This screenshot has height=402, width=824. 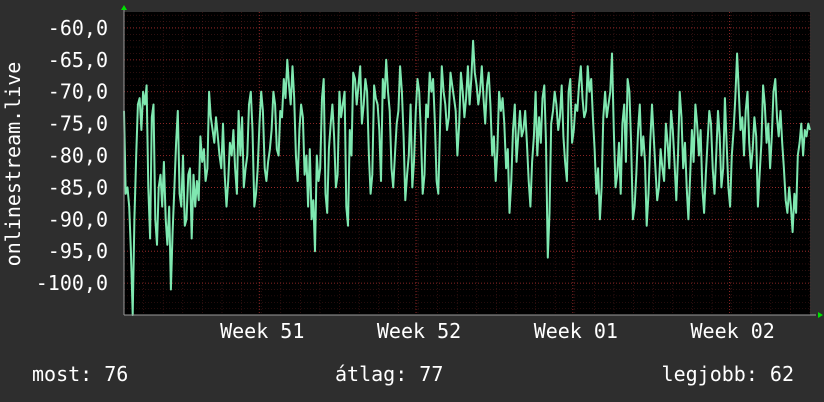 I want to click on y-axis-arrow, so click(x=124, y=7).